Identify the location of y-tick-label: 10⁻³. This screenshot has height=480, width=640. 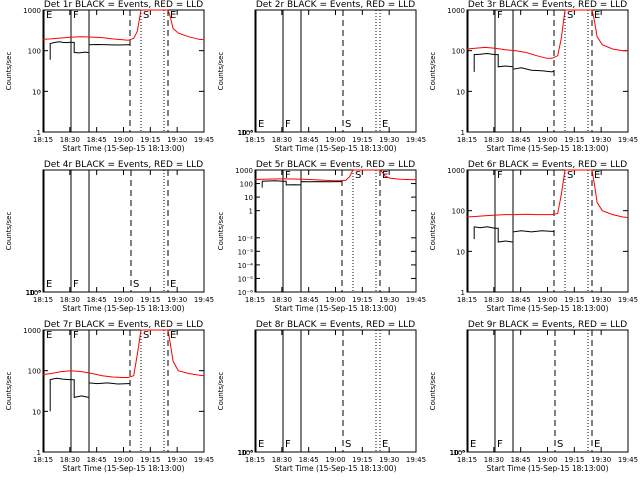
(246, 252).